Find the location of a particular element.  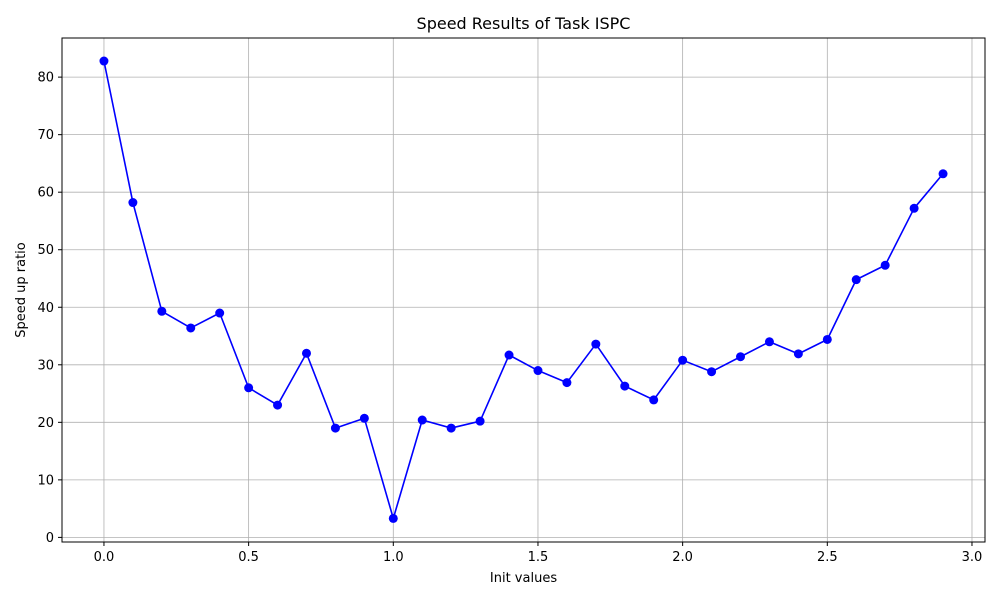

y-tick-label: 50 is located at coordinates (45, 250).